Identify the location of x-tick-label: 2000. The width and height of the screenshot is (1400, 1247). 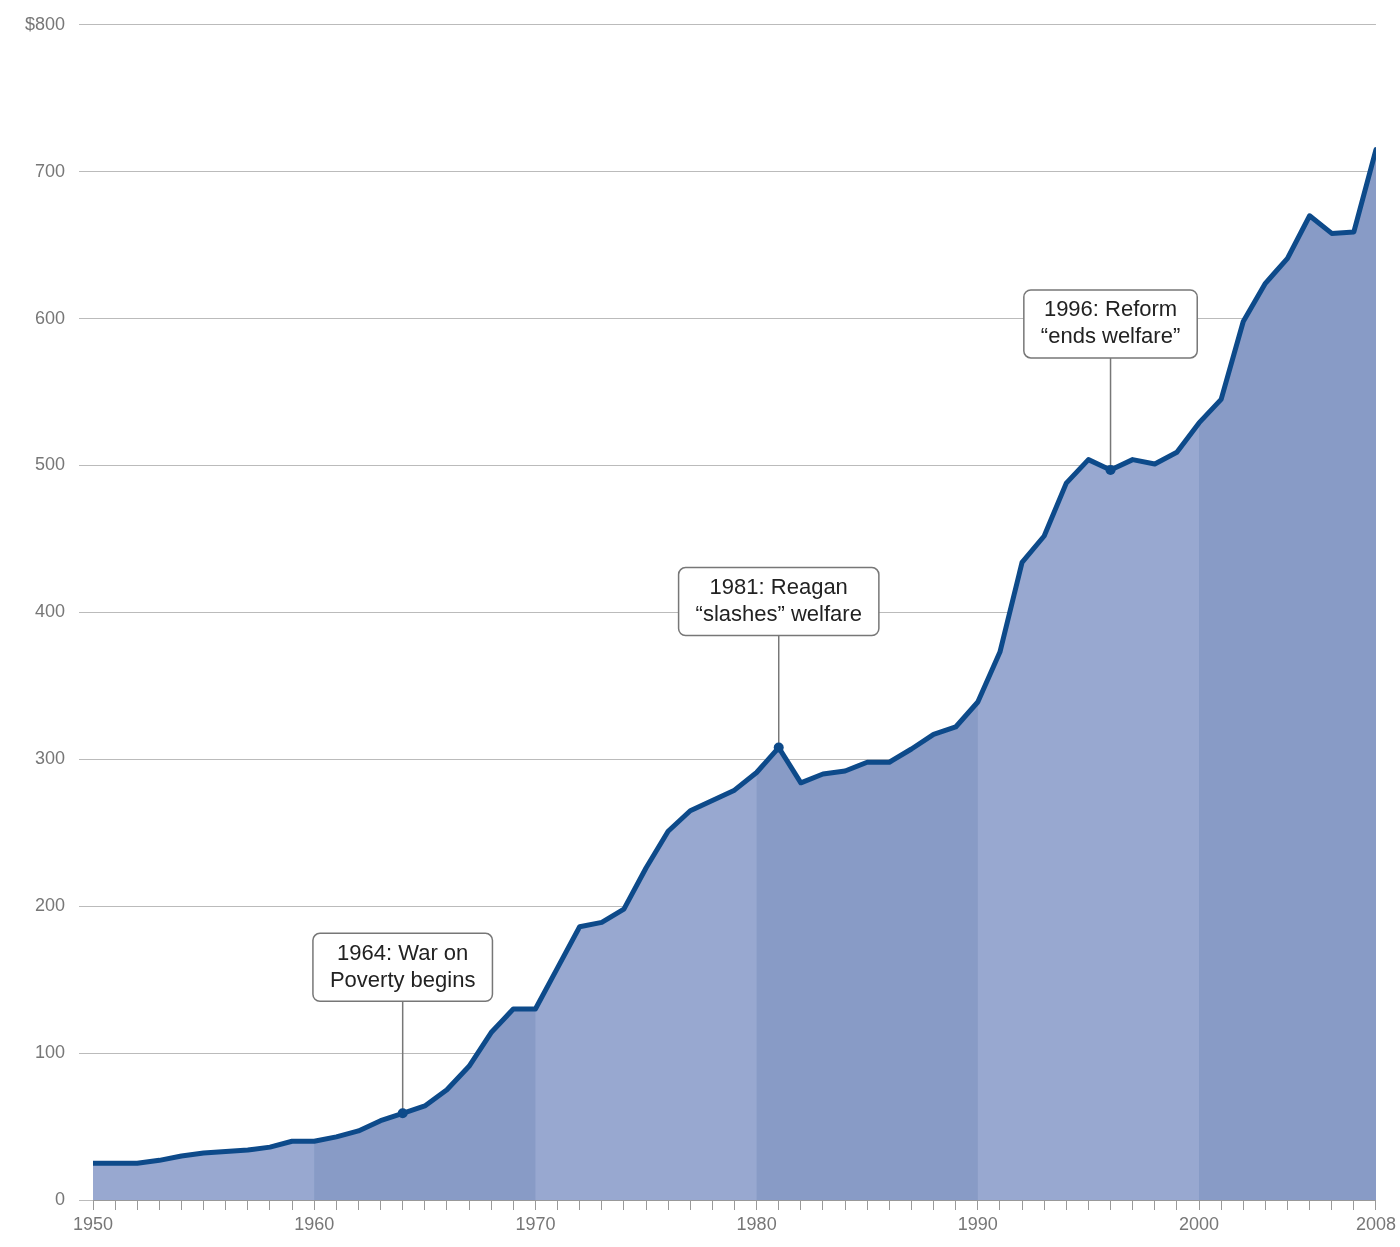
(1199, 1223).